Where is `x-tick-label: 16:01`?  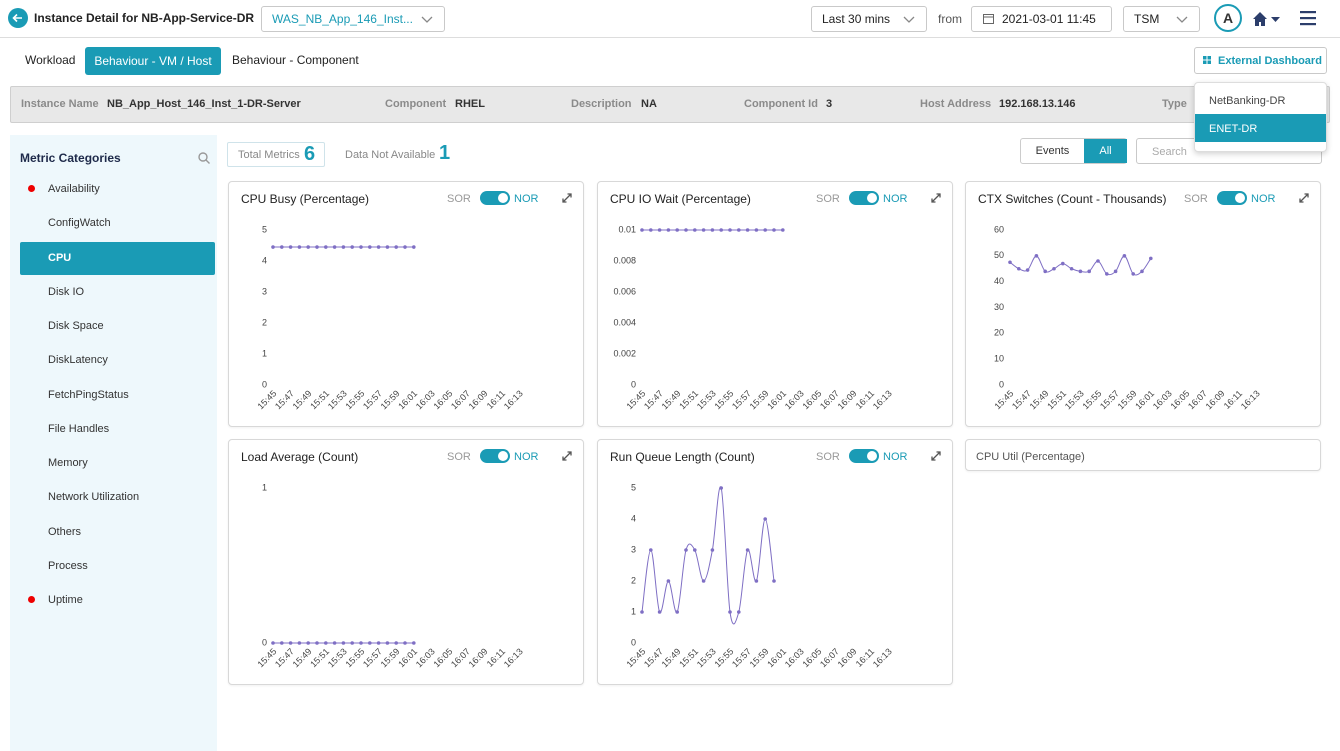 x-tick-label: 16:01 is located at coordinates (407, 399).